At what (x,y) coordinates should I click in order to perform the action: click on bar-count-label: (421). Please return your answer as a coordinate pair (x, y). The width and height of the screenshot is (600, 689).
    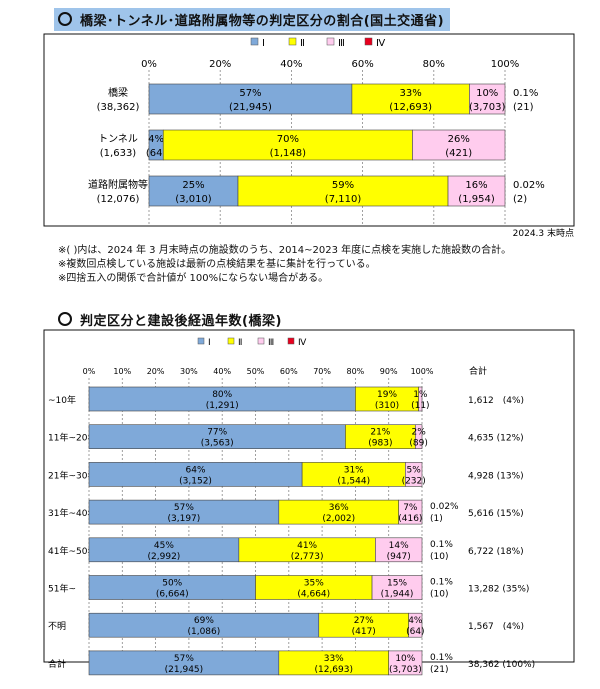
    Looking at the image, I should click on (458, 153).